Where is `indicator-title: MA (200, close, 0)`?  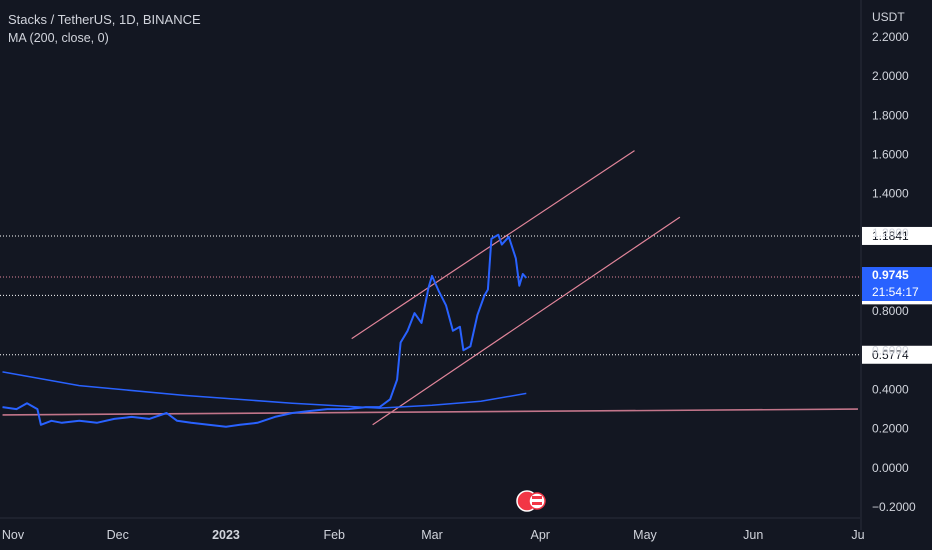 indicator-title: MA (200, close, 0) is located at coordinates (58, 38).